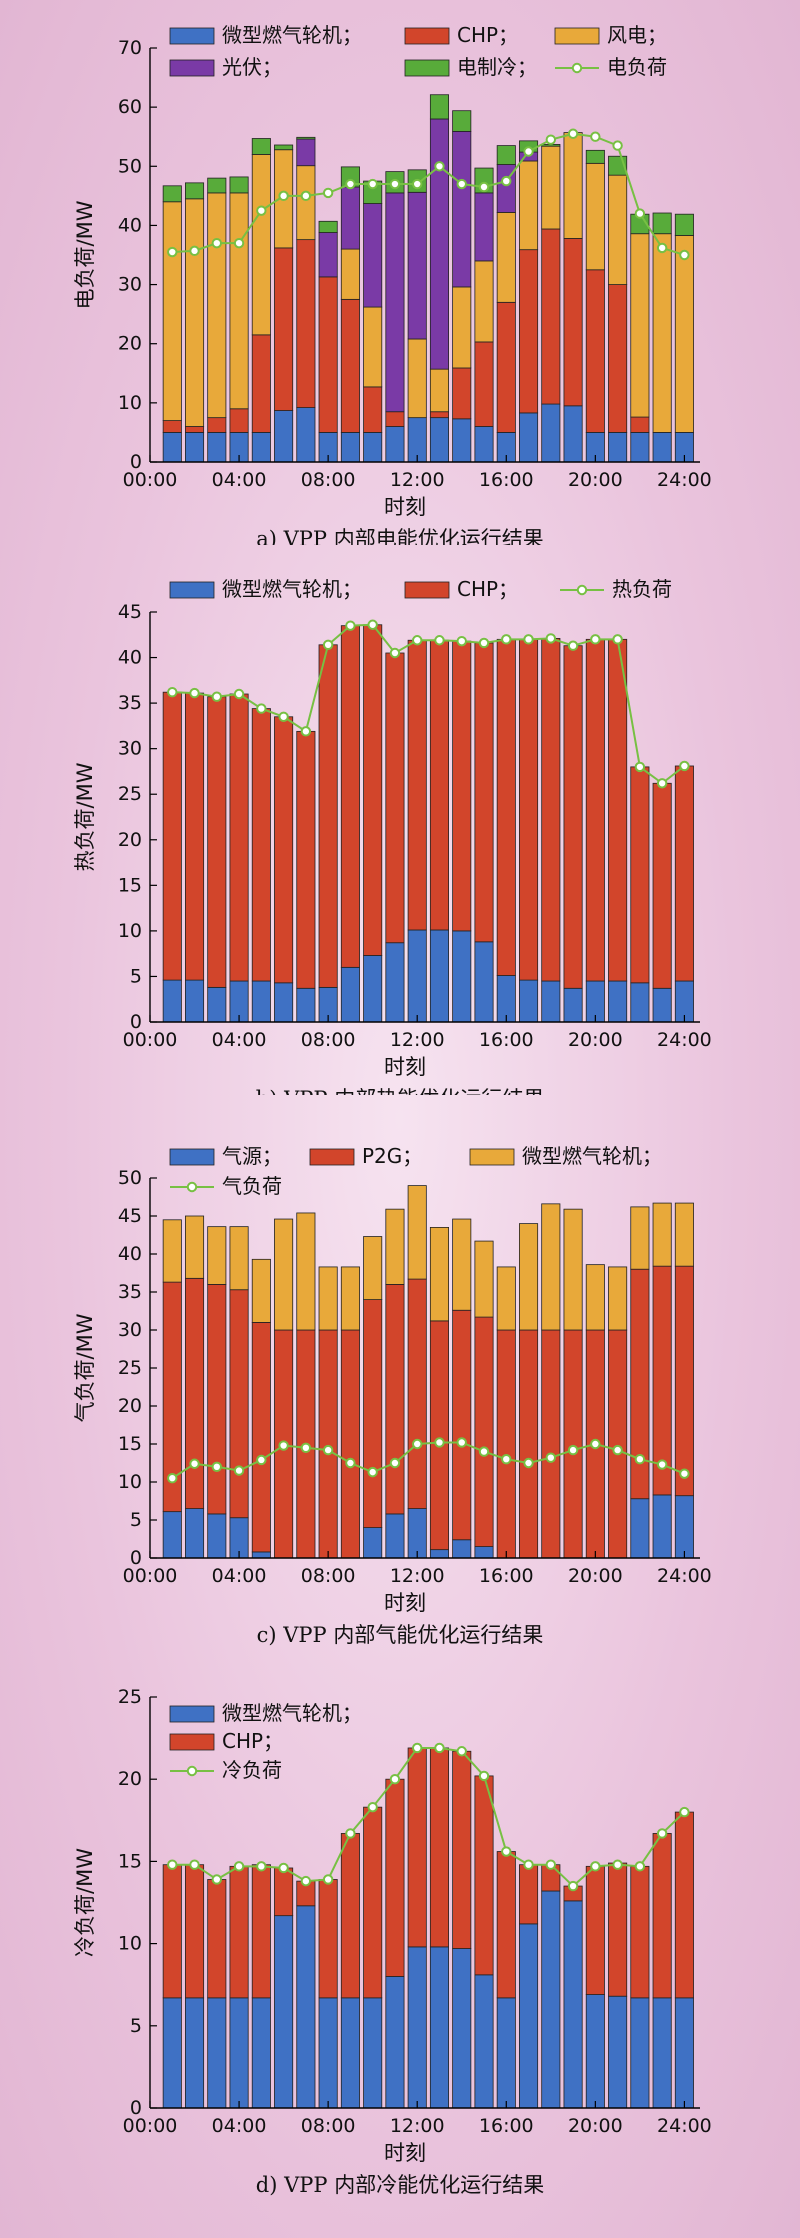 Image resolution: width=800 pixels, height=2238 pixels. Describe the element at coordinates (372, 1807) in the screenshot. I see `load-point-d-h10` at that location.